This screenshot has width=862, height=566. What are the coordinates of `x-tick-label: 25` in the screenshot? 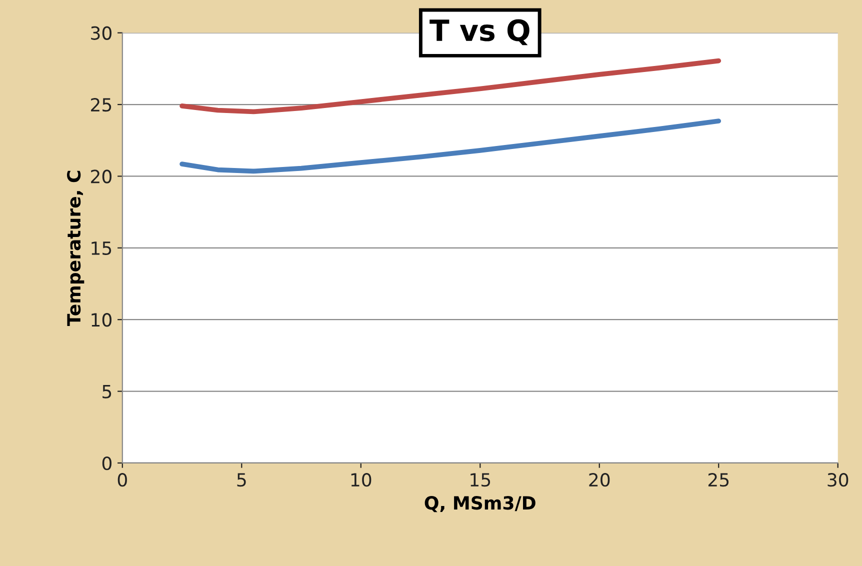 It's located at (718, 480).